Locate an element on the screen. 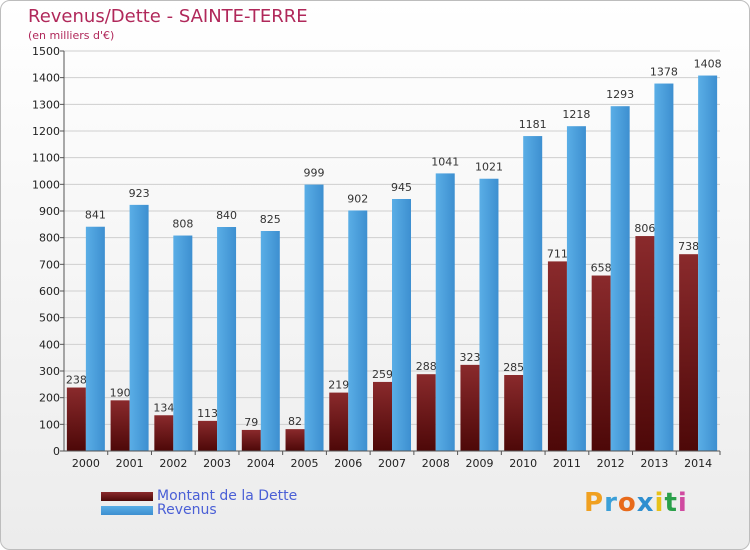 The height and width of the screenshot is (550, 750). x-tick-label: 2013 is located at coordinates (654, 463).